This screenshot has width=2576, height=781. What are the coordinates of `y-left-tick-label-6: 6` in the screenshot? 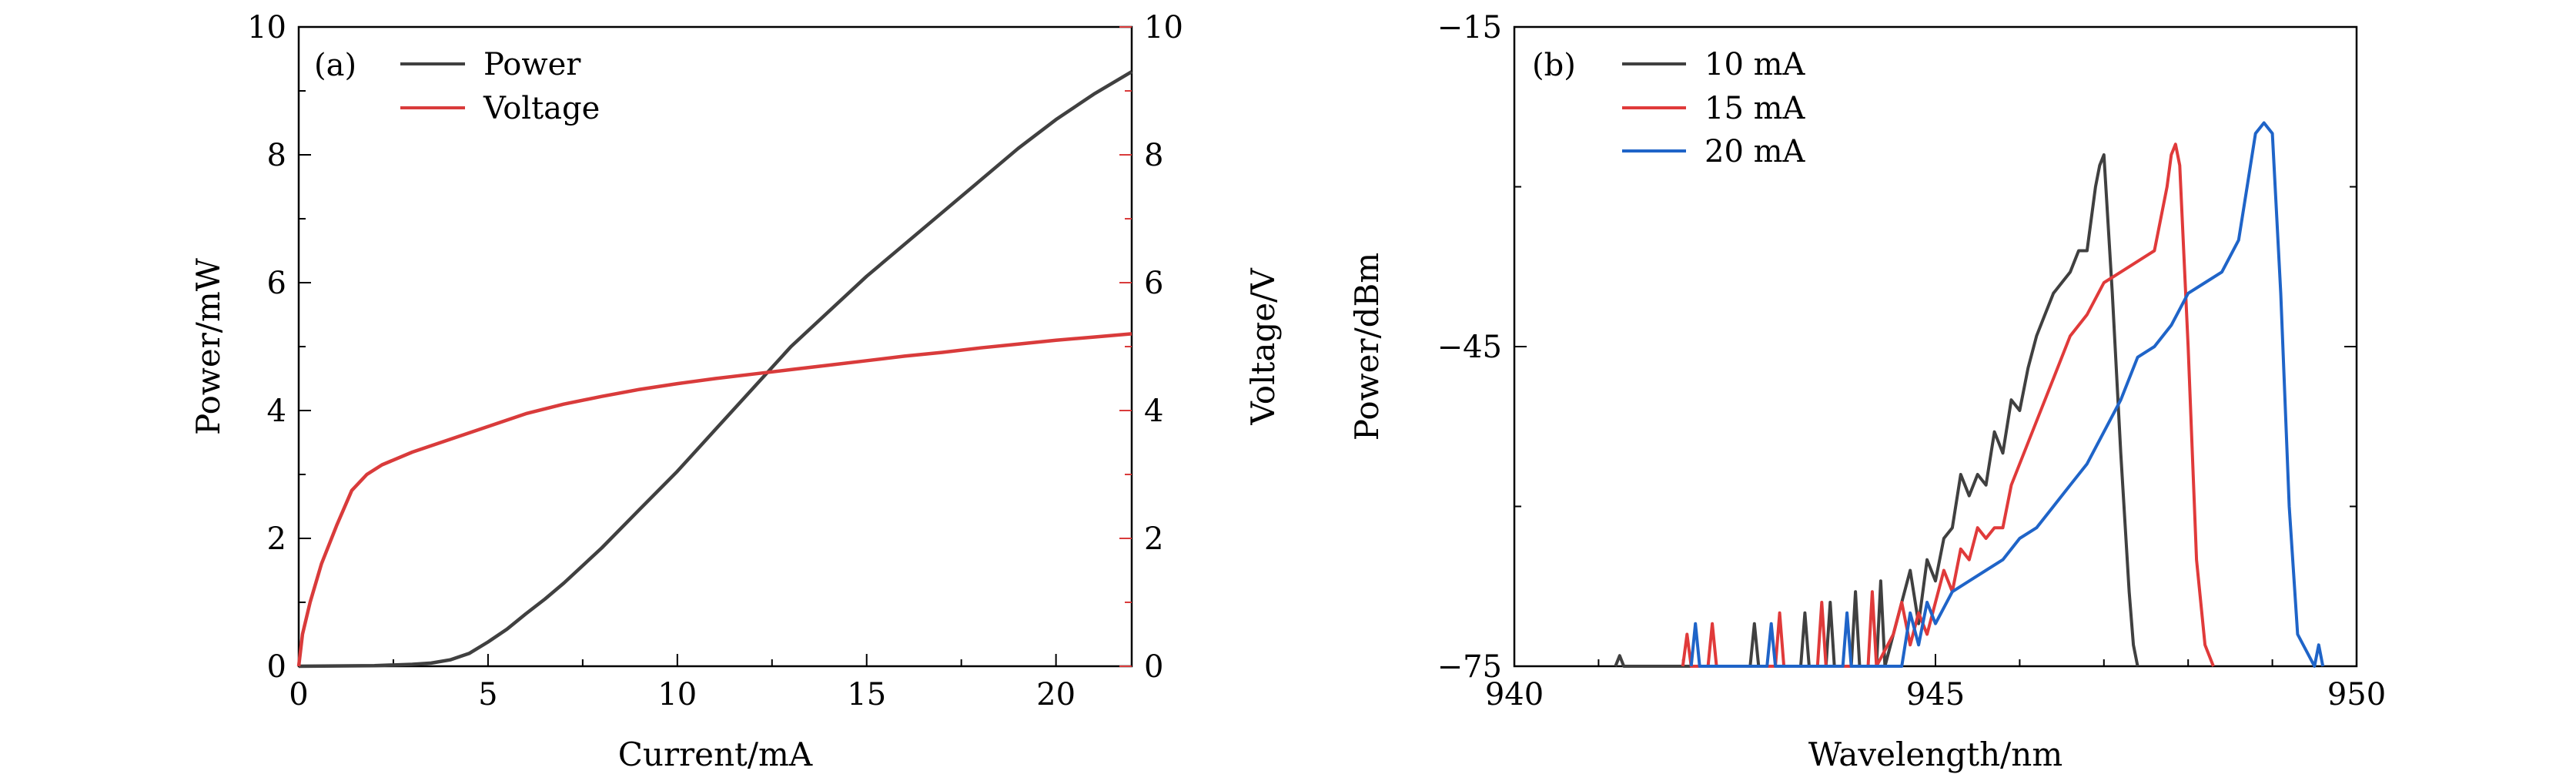 It's located at (277, 284).